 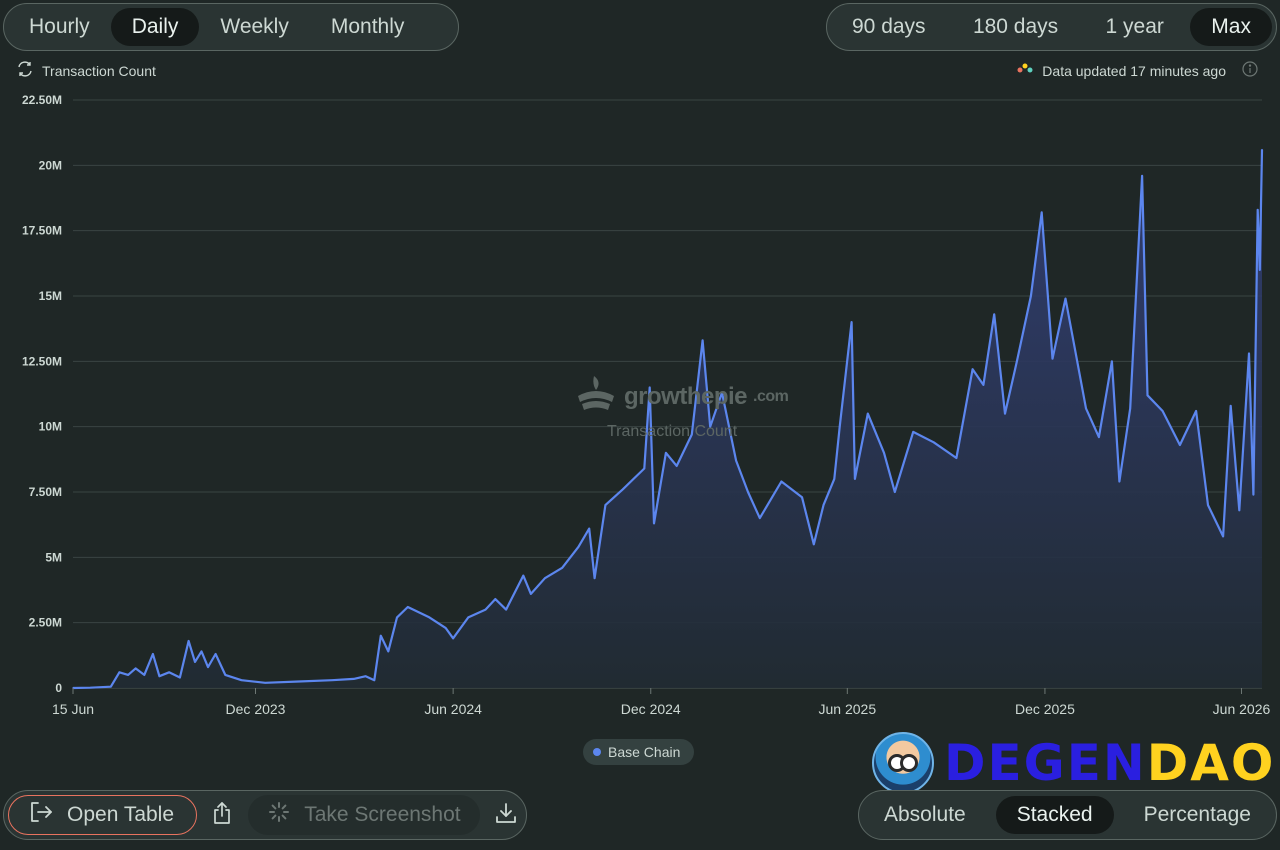 I want to click on tab-absolute: Absolute, so click(x=925, y=814).